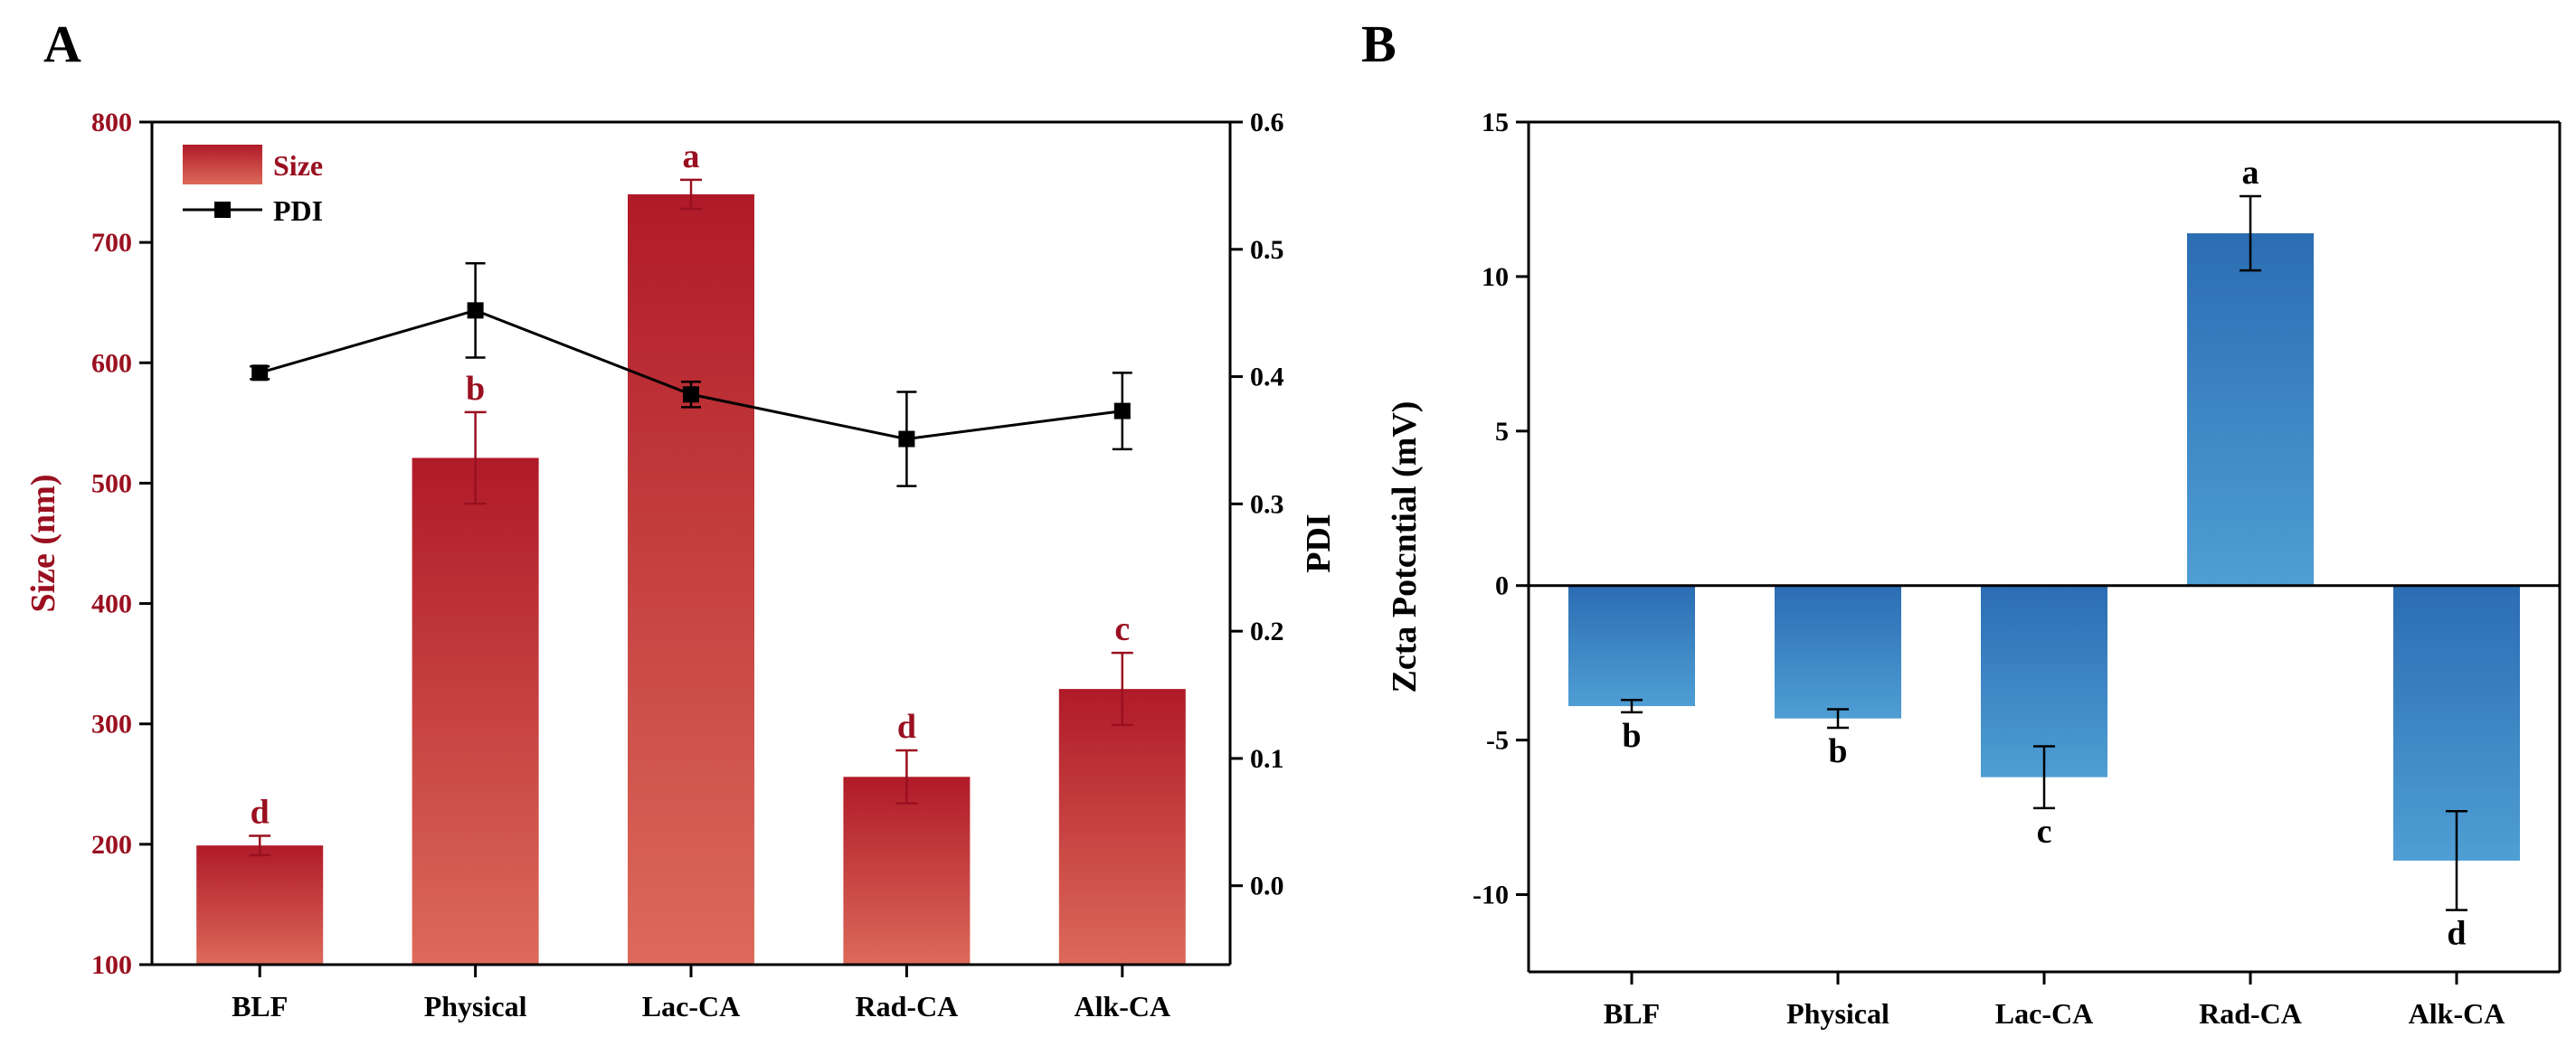 The image size is (2576, 1046). Describe the element at coordinates (2456, 934) in the screenshot. I see `sig-letter-zeta: d` at that location.